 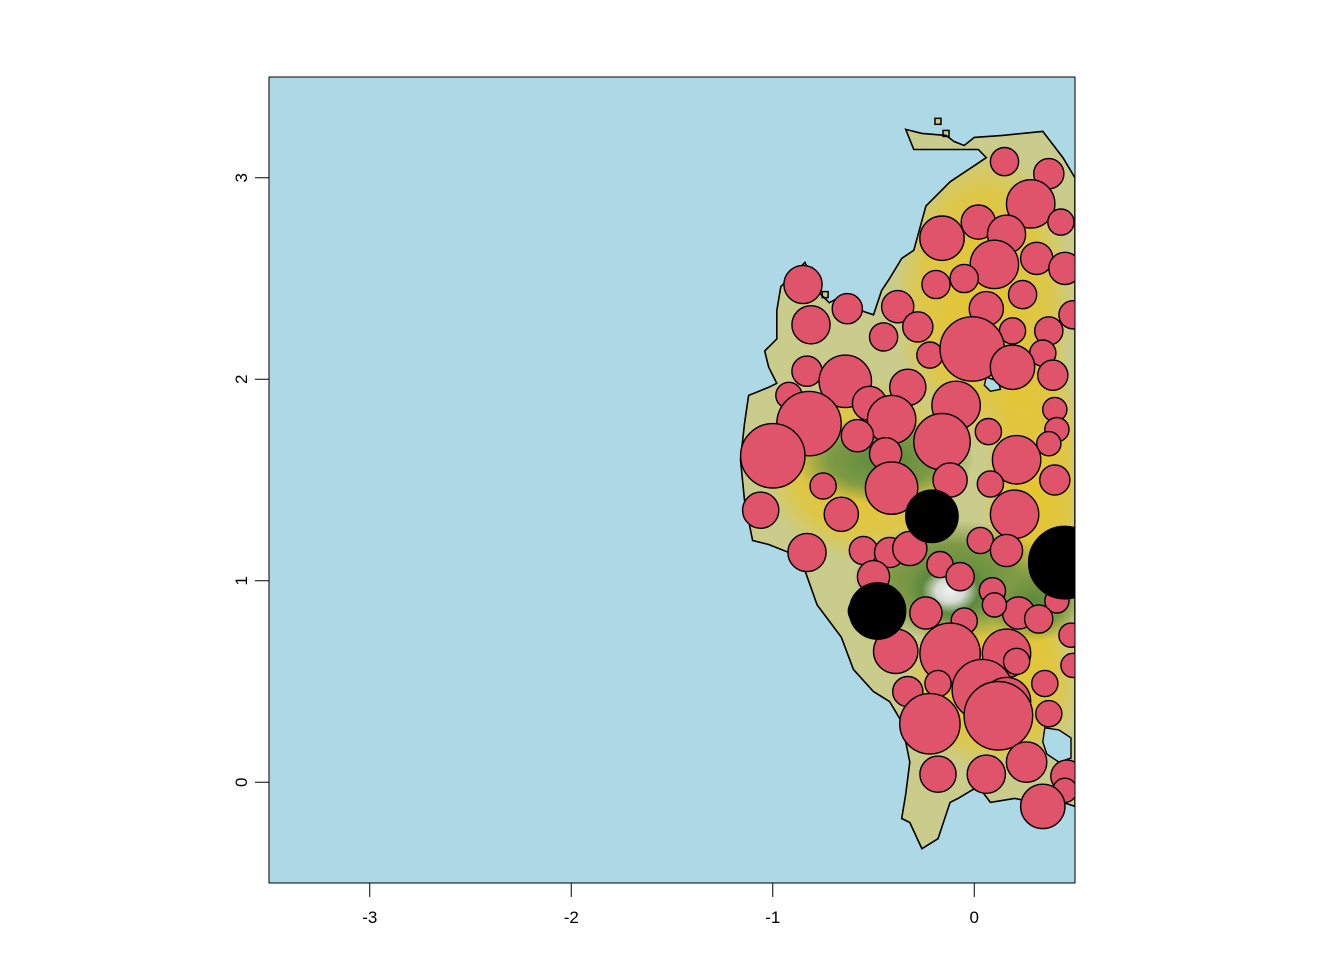 I want to click on y-tick-label-0: 0, so click(x=241, y=782).